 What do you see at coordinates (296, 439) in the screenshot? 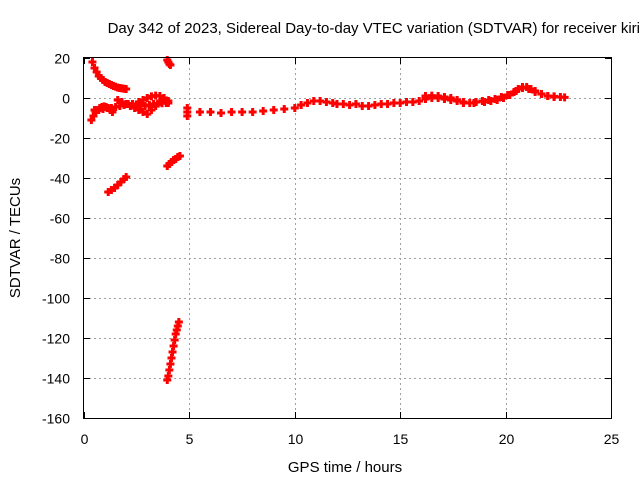
I see `x-tick-label: 10` at bounding box center [296, 439].